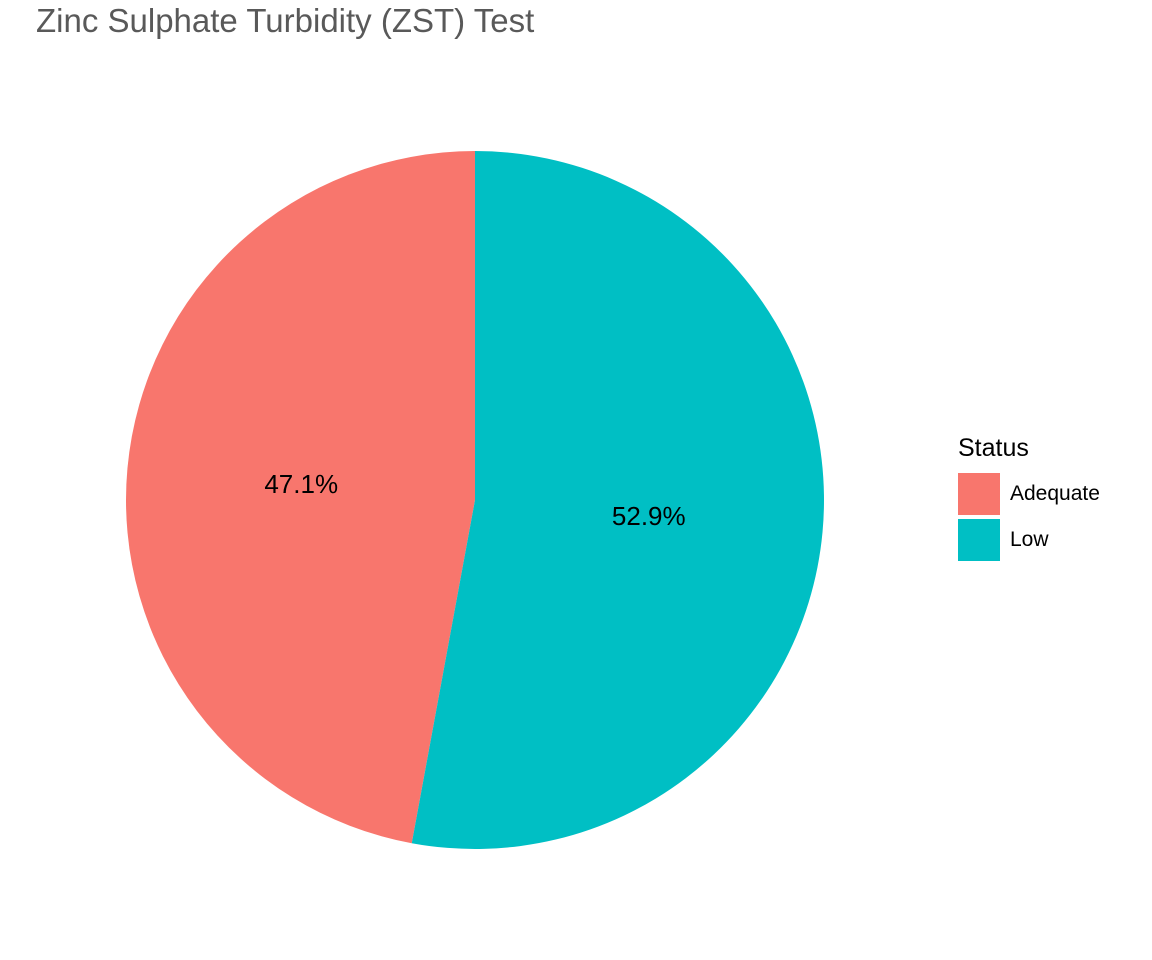  What do you see at coordinates (993, 448) in the screenshot?
I see `legend-title: Status` at bounding box center [993, 448].